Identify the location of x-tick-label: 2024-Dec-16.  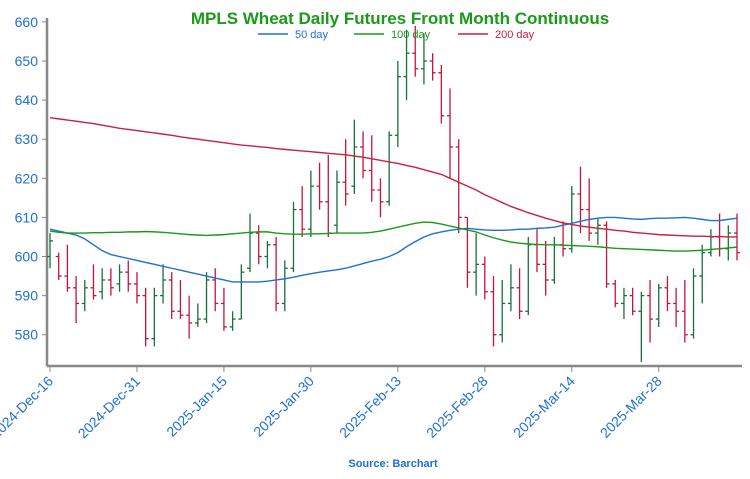
(28, 407).